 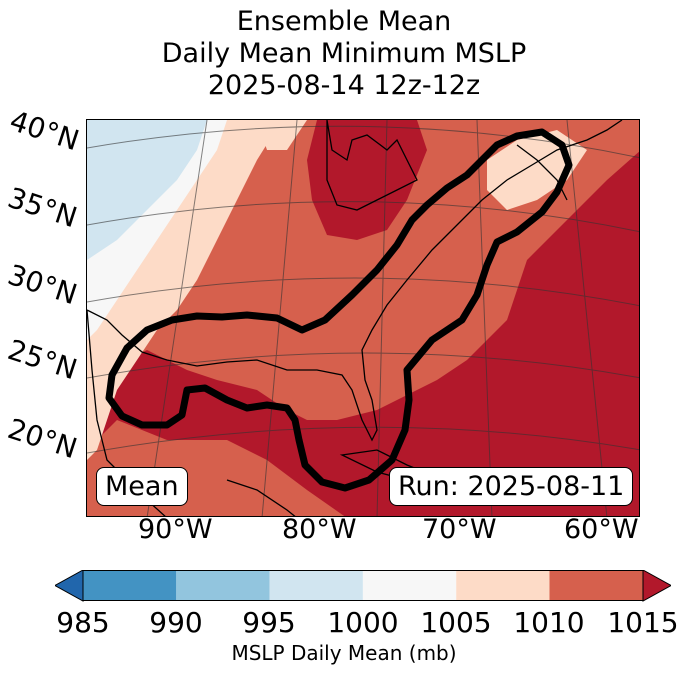 What do you see at coordinates (176, 622) in the screenshot?
I see `colorbar-tick-990: 990` at bounding box center [176, 622].